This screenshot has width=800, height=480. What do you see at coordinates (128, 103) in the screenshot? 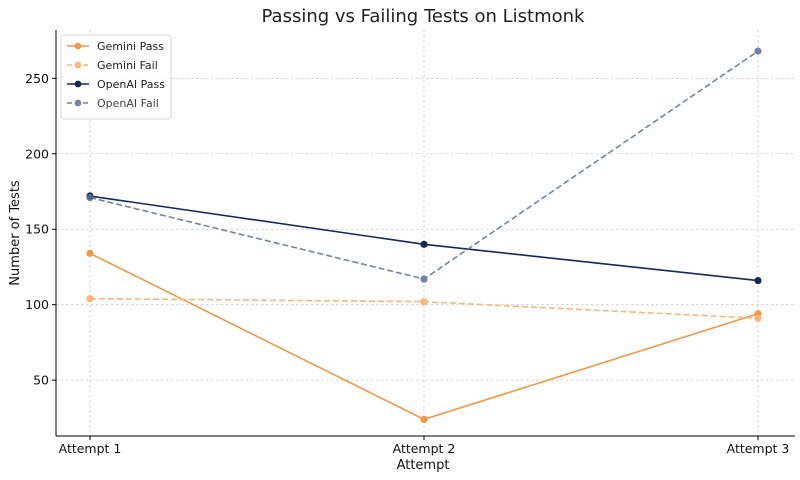
I see `legend-label: OpenAI Fail` at bounding box center [128, 103].